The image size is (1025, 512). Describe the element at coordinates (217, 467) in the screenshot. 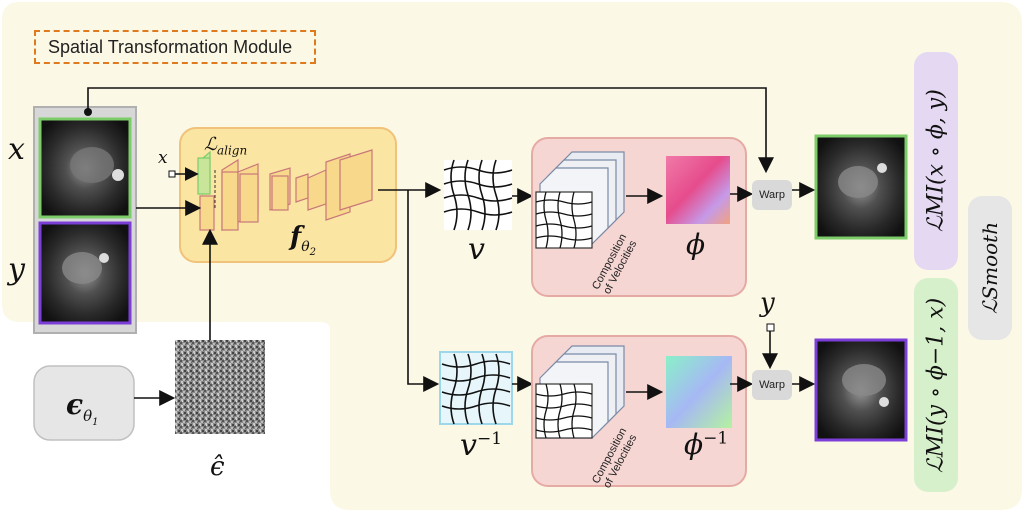

I see `noise-label: ϵ̂` at that location.